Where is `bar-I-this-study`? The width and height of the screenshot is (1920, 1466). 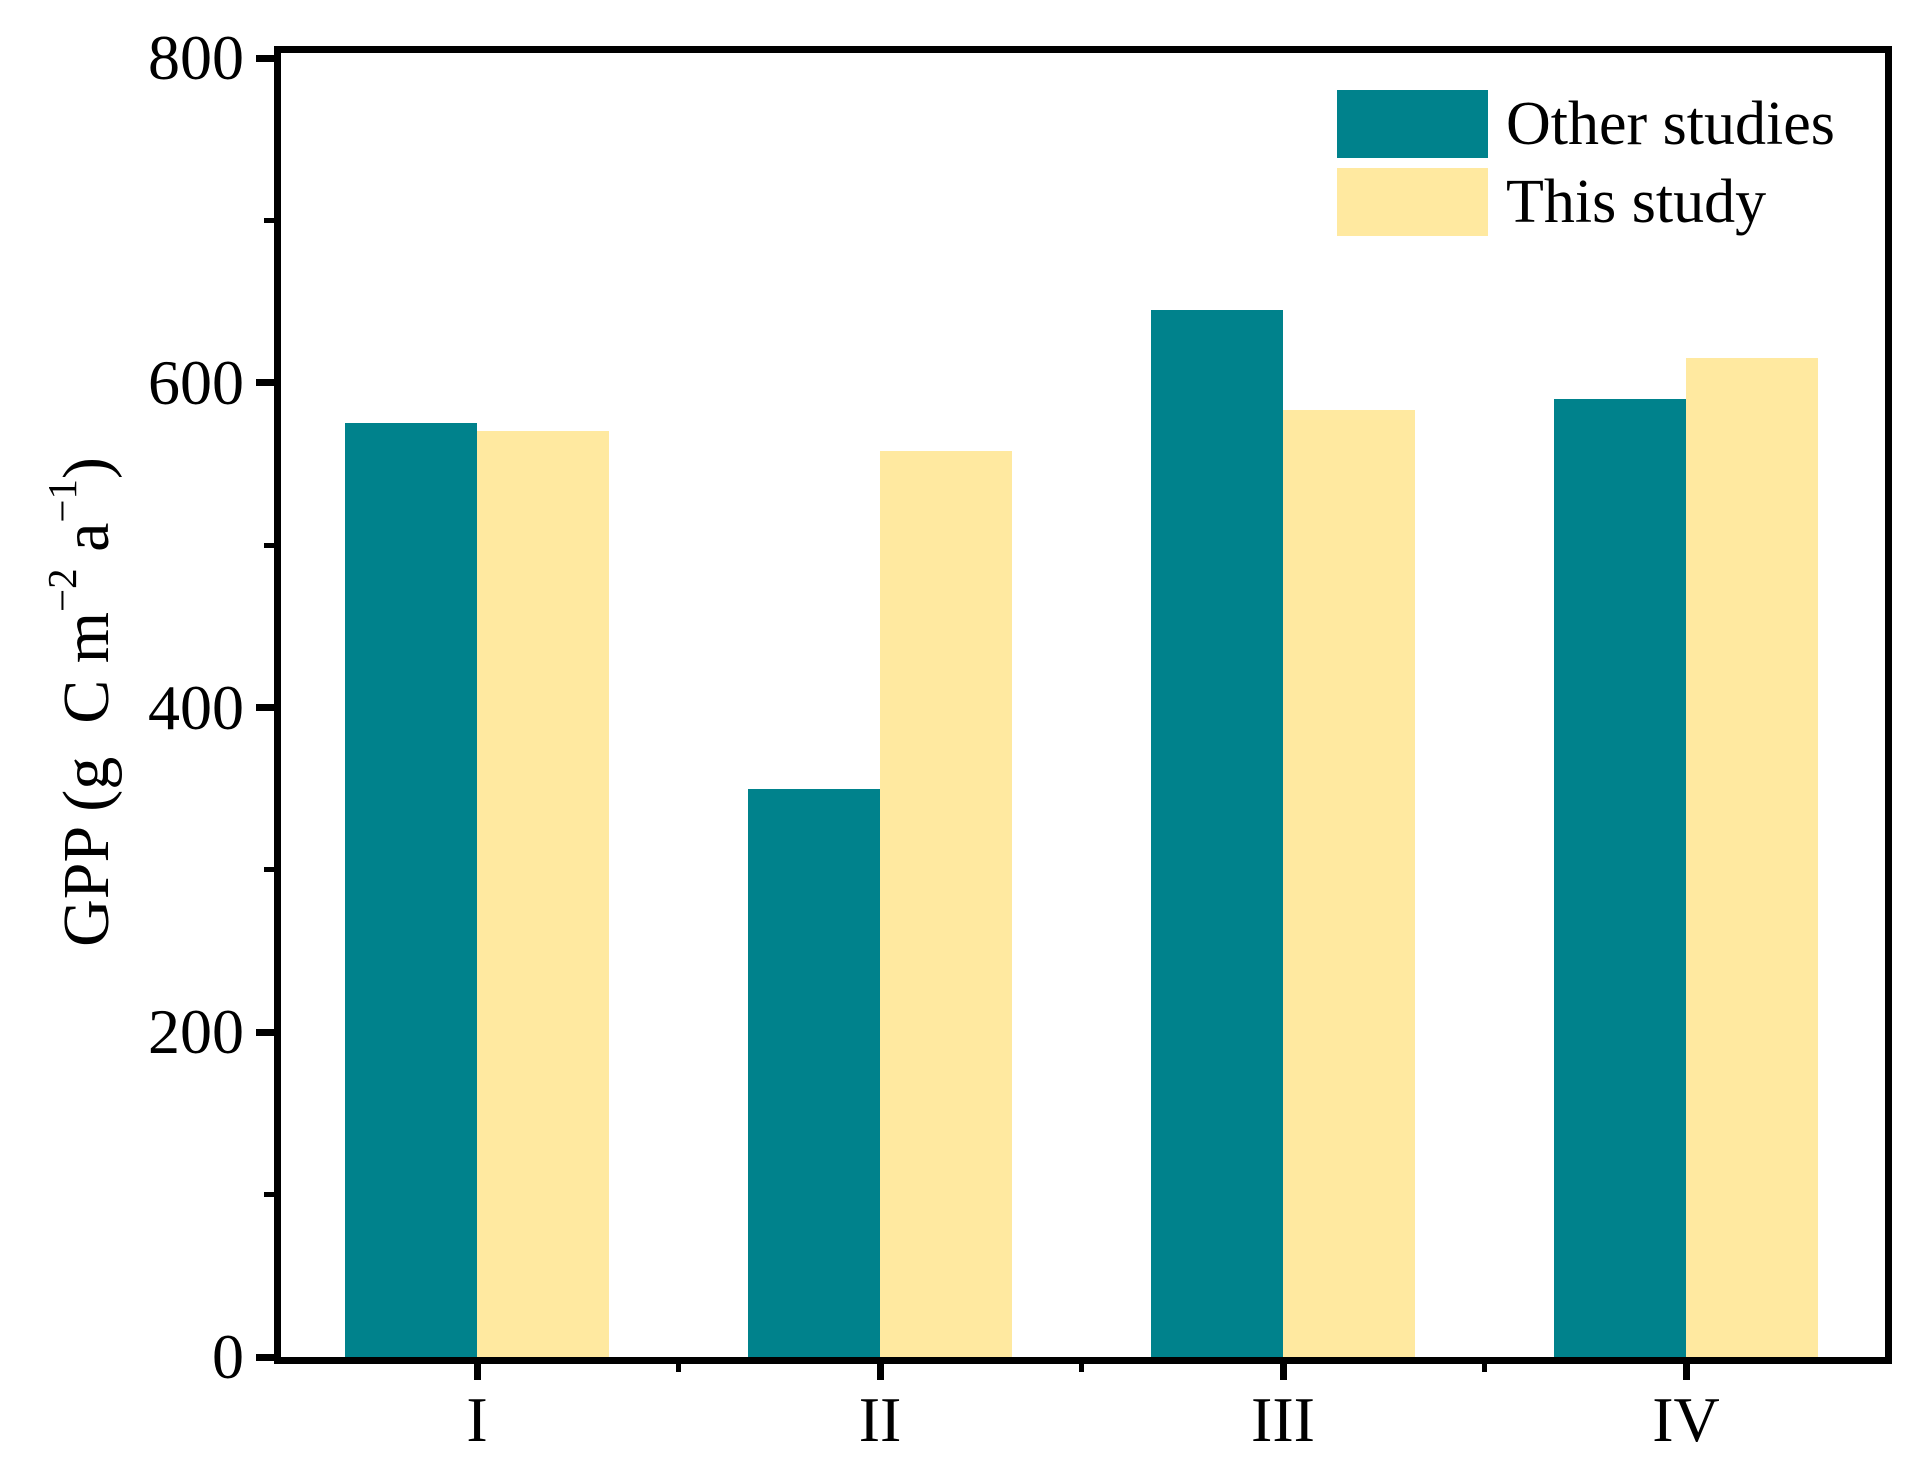
bar-I-this-study is located at coordinates (543, 894).